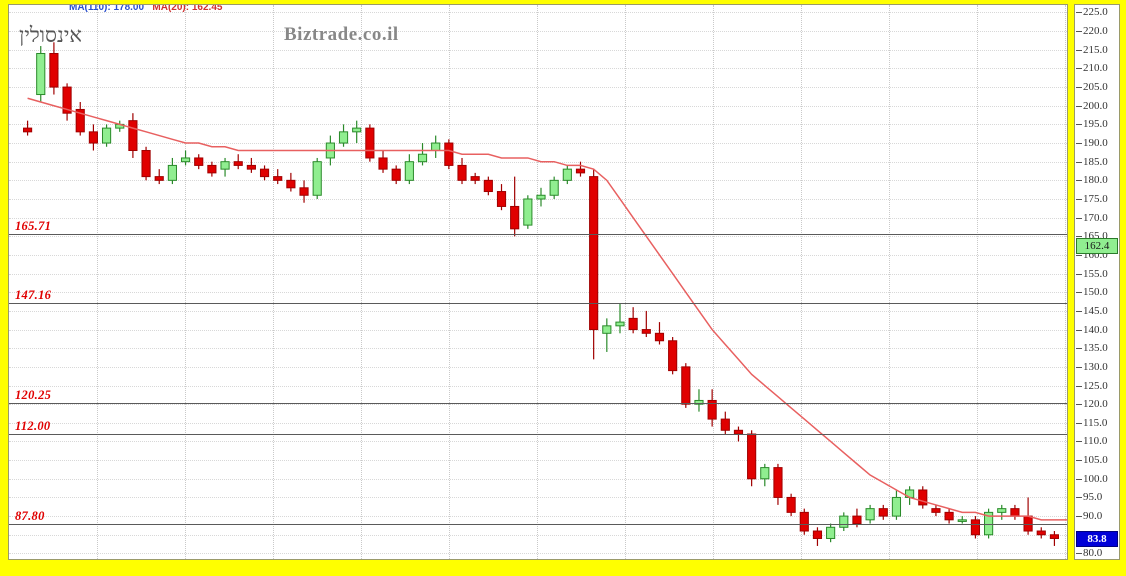 This screenshot has height=576, width=1126. I want to click on price-tick-label: 150.0, so click(1095, 292).